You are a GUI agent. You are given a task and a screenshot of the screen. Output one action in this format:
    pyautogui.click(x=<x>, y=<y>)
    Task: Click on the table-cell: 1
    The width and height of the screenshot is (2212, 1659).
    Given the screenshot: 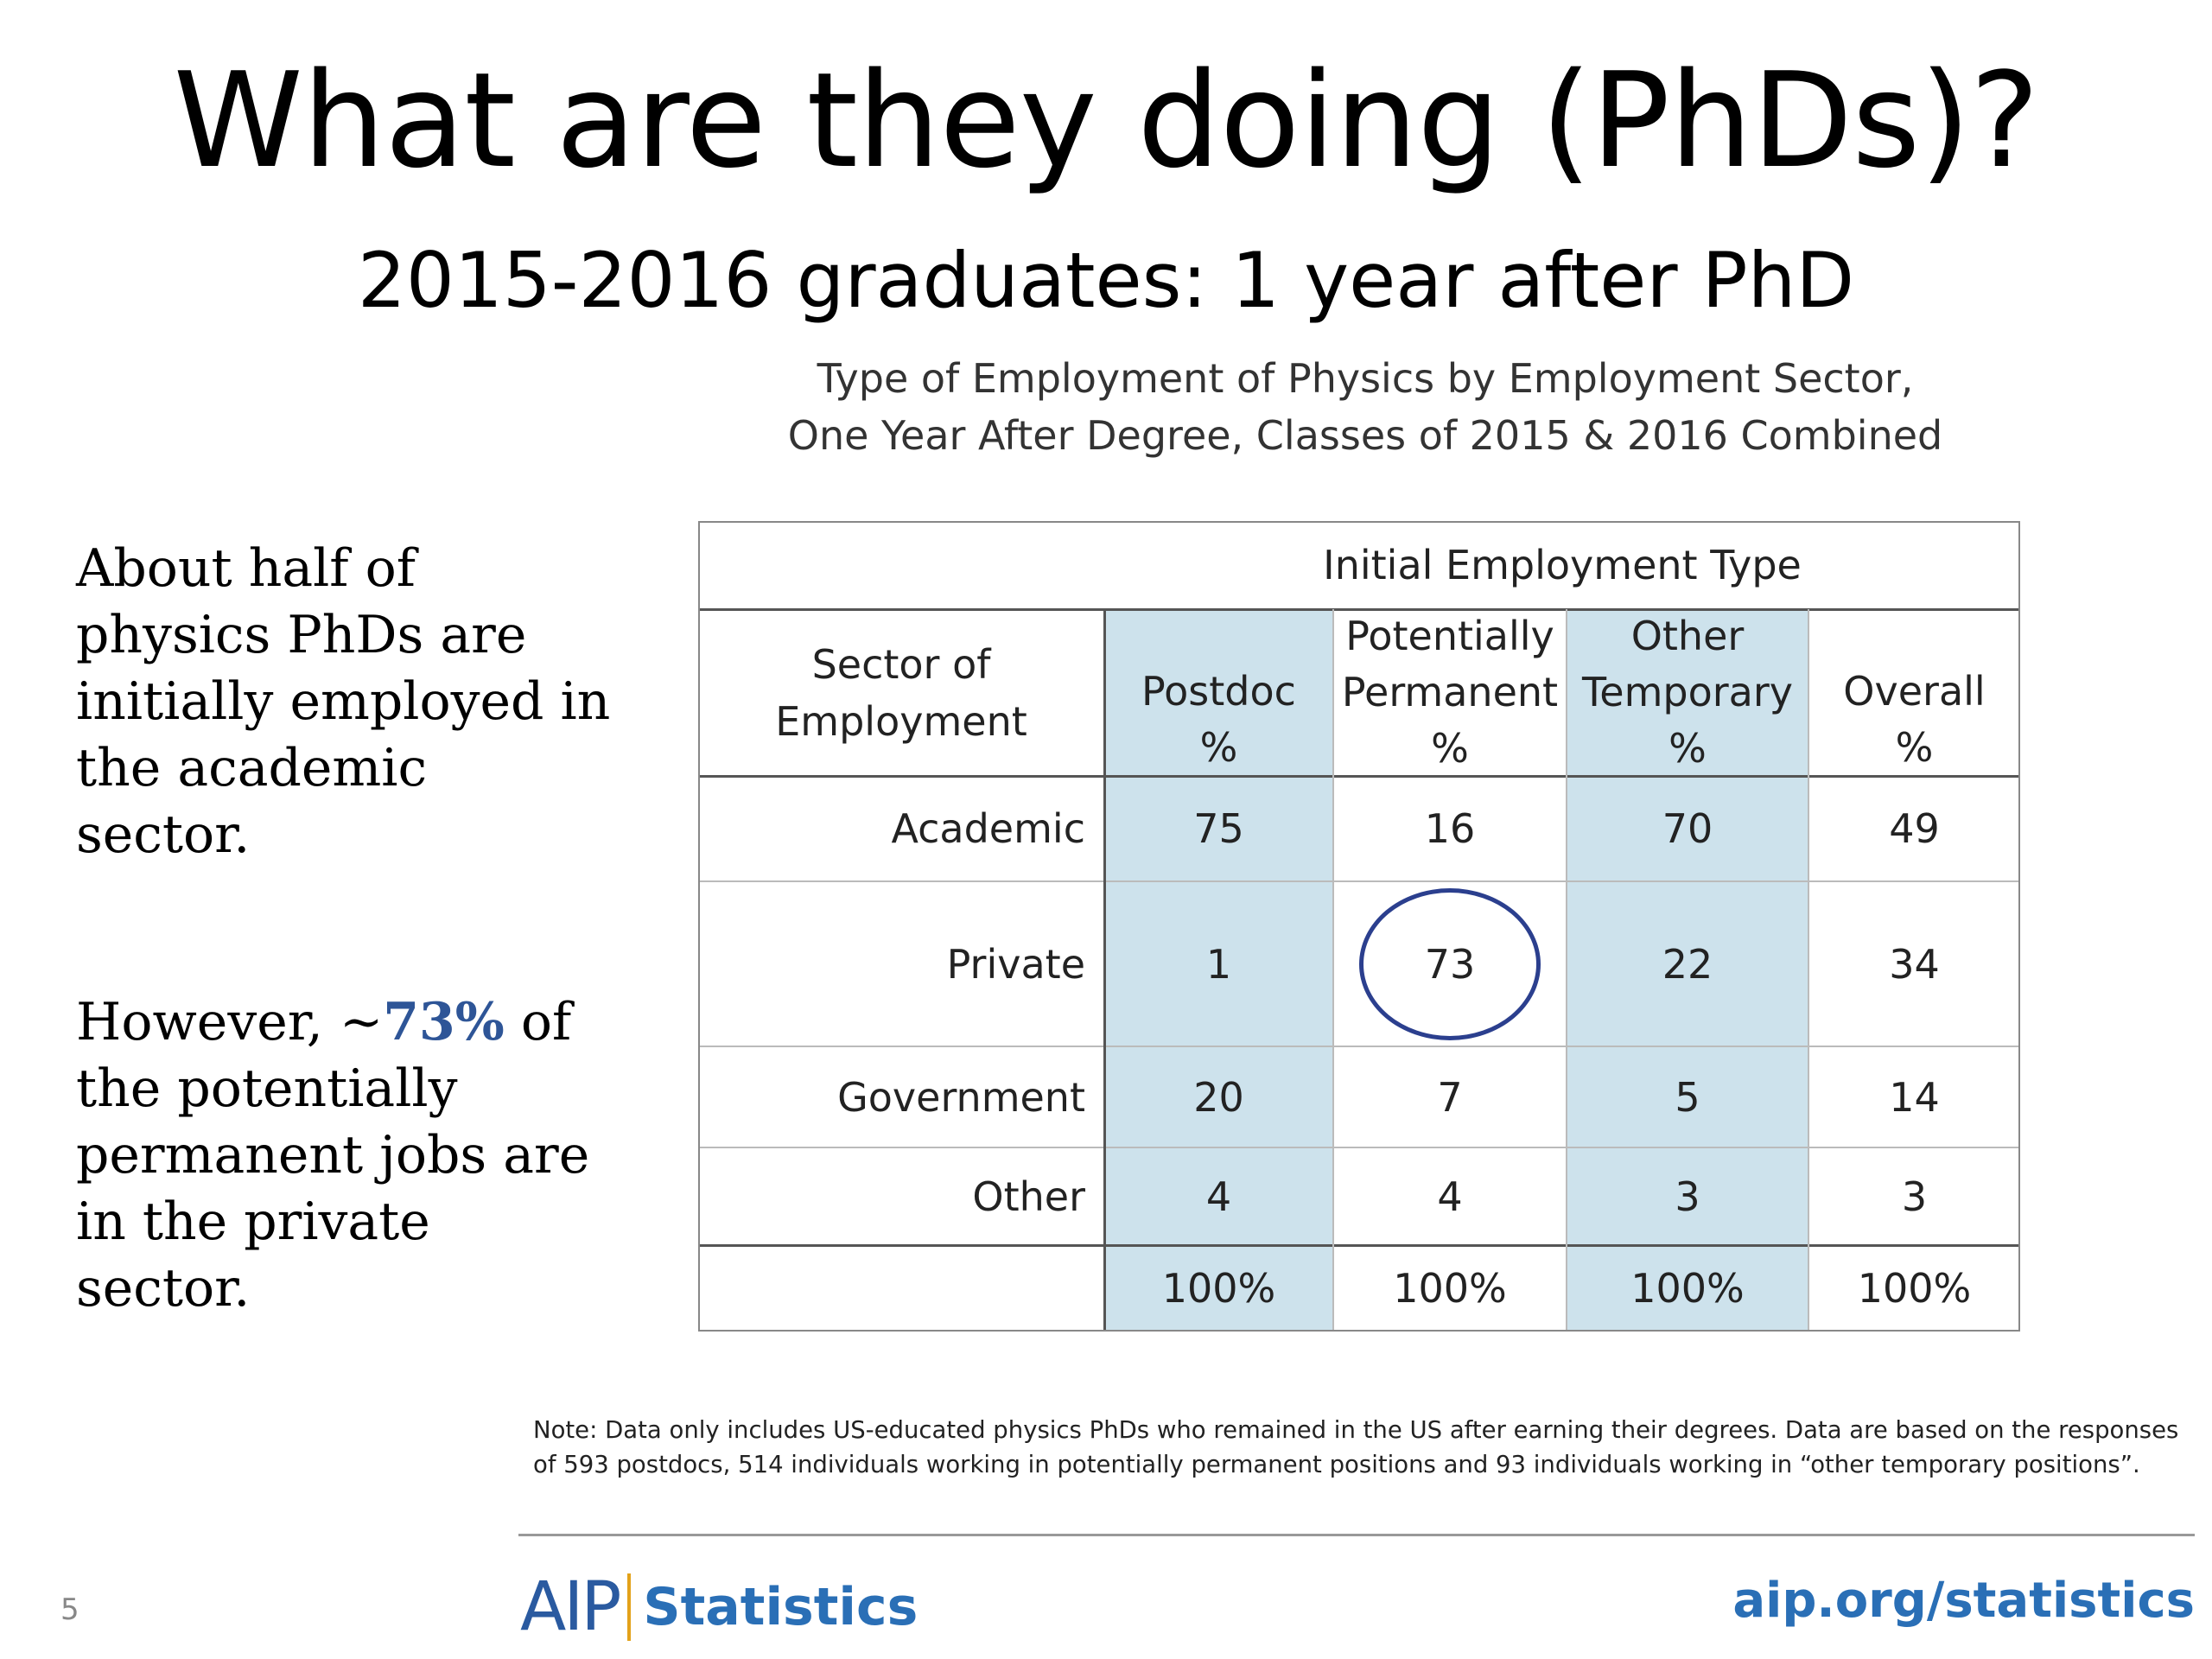 What is the action you would take?
    pyautogui.click(x=1218, y=964)
    